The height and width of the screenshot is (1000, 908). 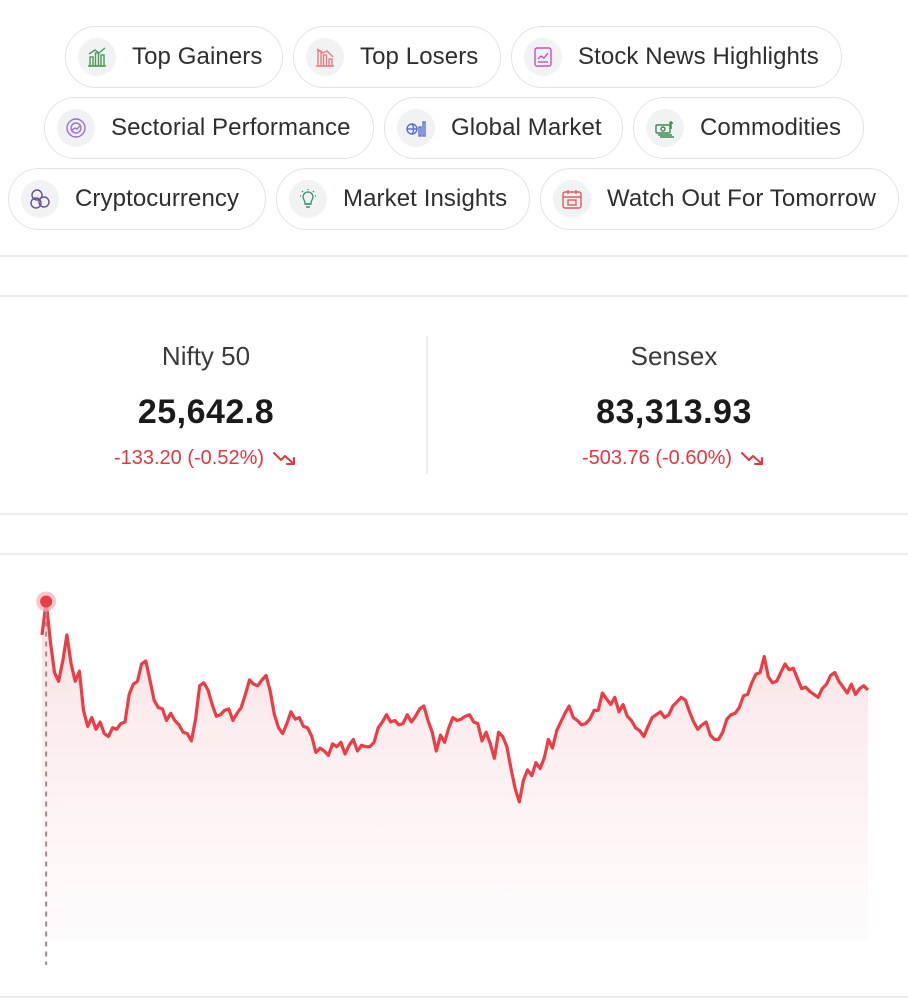 I want to click on chip-cryptocurrency: Cryptocurrency, so click(x=137, y=199).